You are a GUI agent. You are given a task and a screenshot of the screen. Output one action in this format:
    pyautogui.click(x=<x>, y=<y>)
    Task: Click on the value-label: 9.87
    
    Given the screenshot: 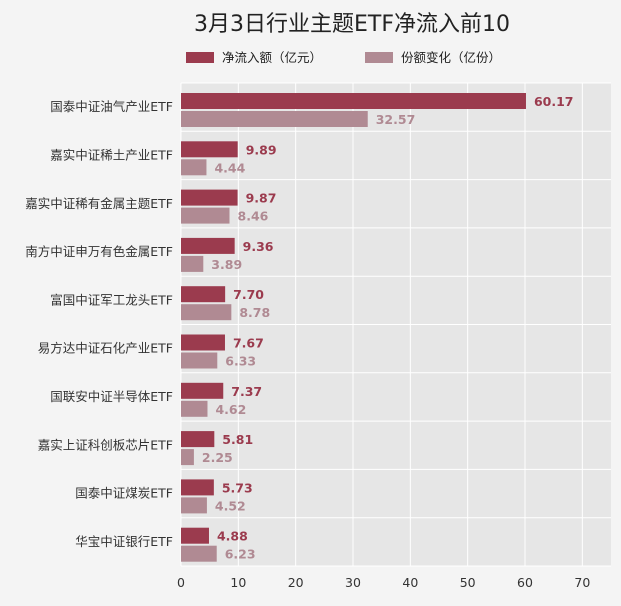 What is the action you would take?
    pyautogui.click(x=261, y=198)
    